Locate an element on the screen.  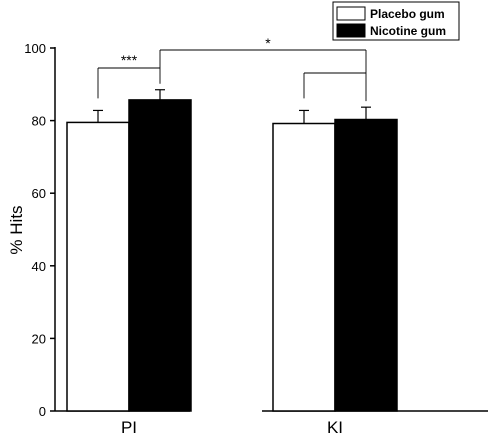
y-tick-label: 100 is located at coordinates (35, 48).